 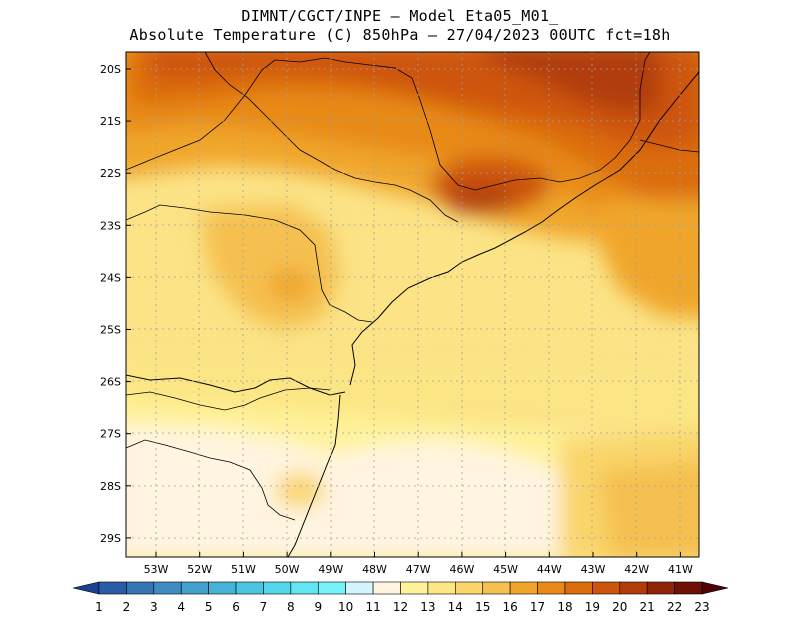 What do you see at coordinates (110, 121) in the screenshot?
I see `lat-label-21s: 21S` at bounding box center [110, 121].